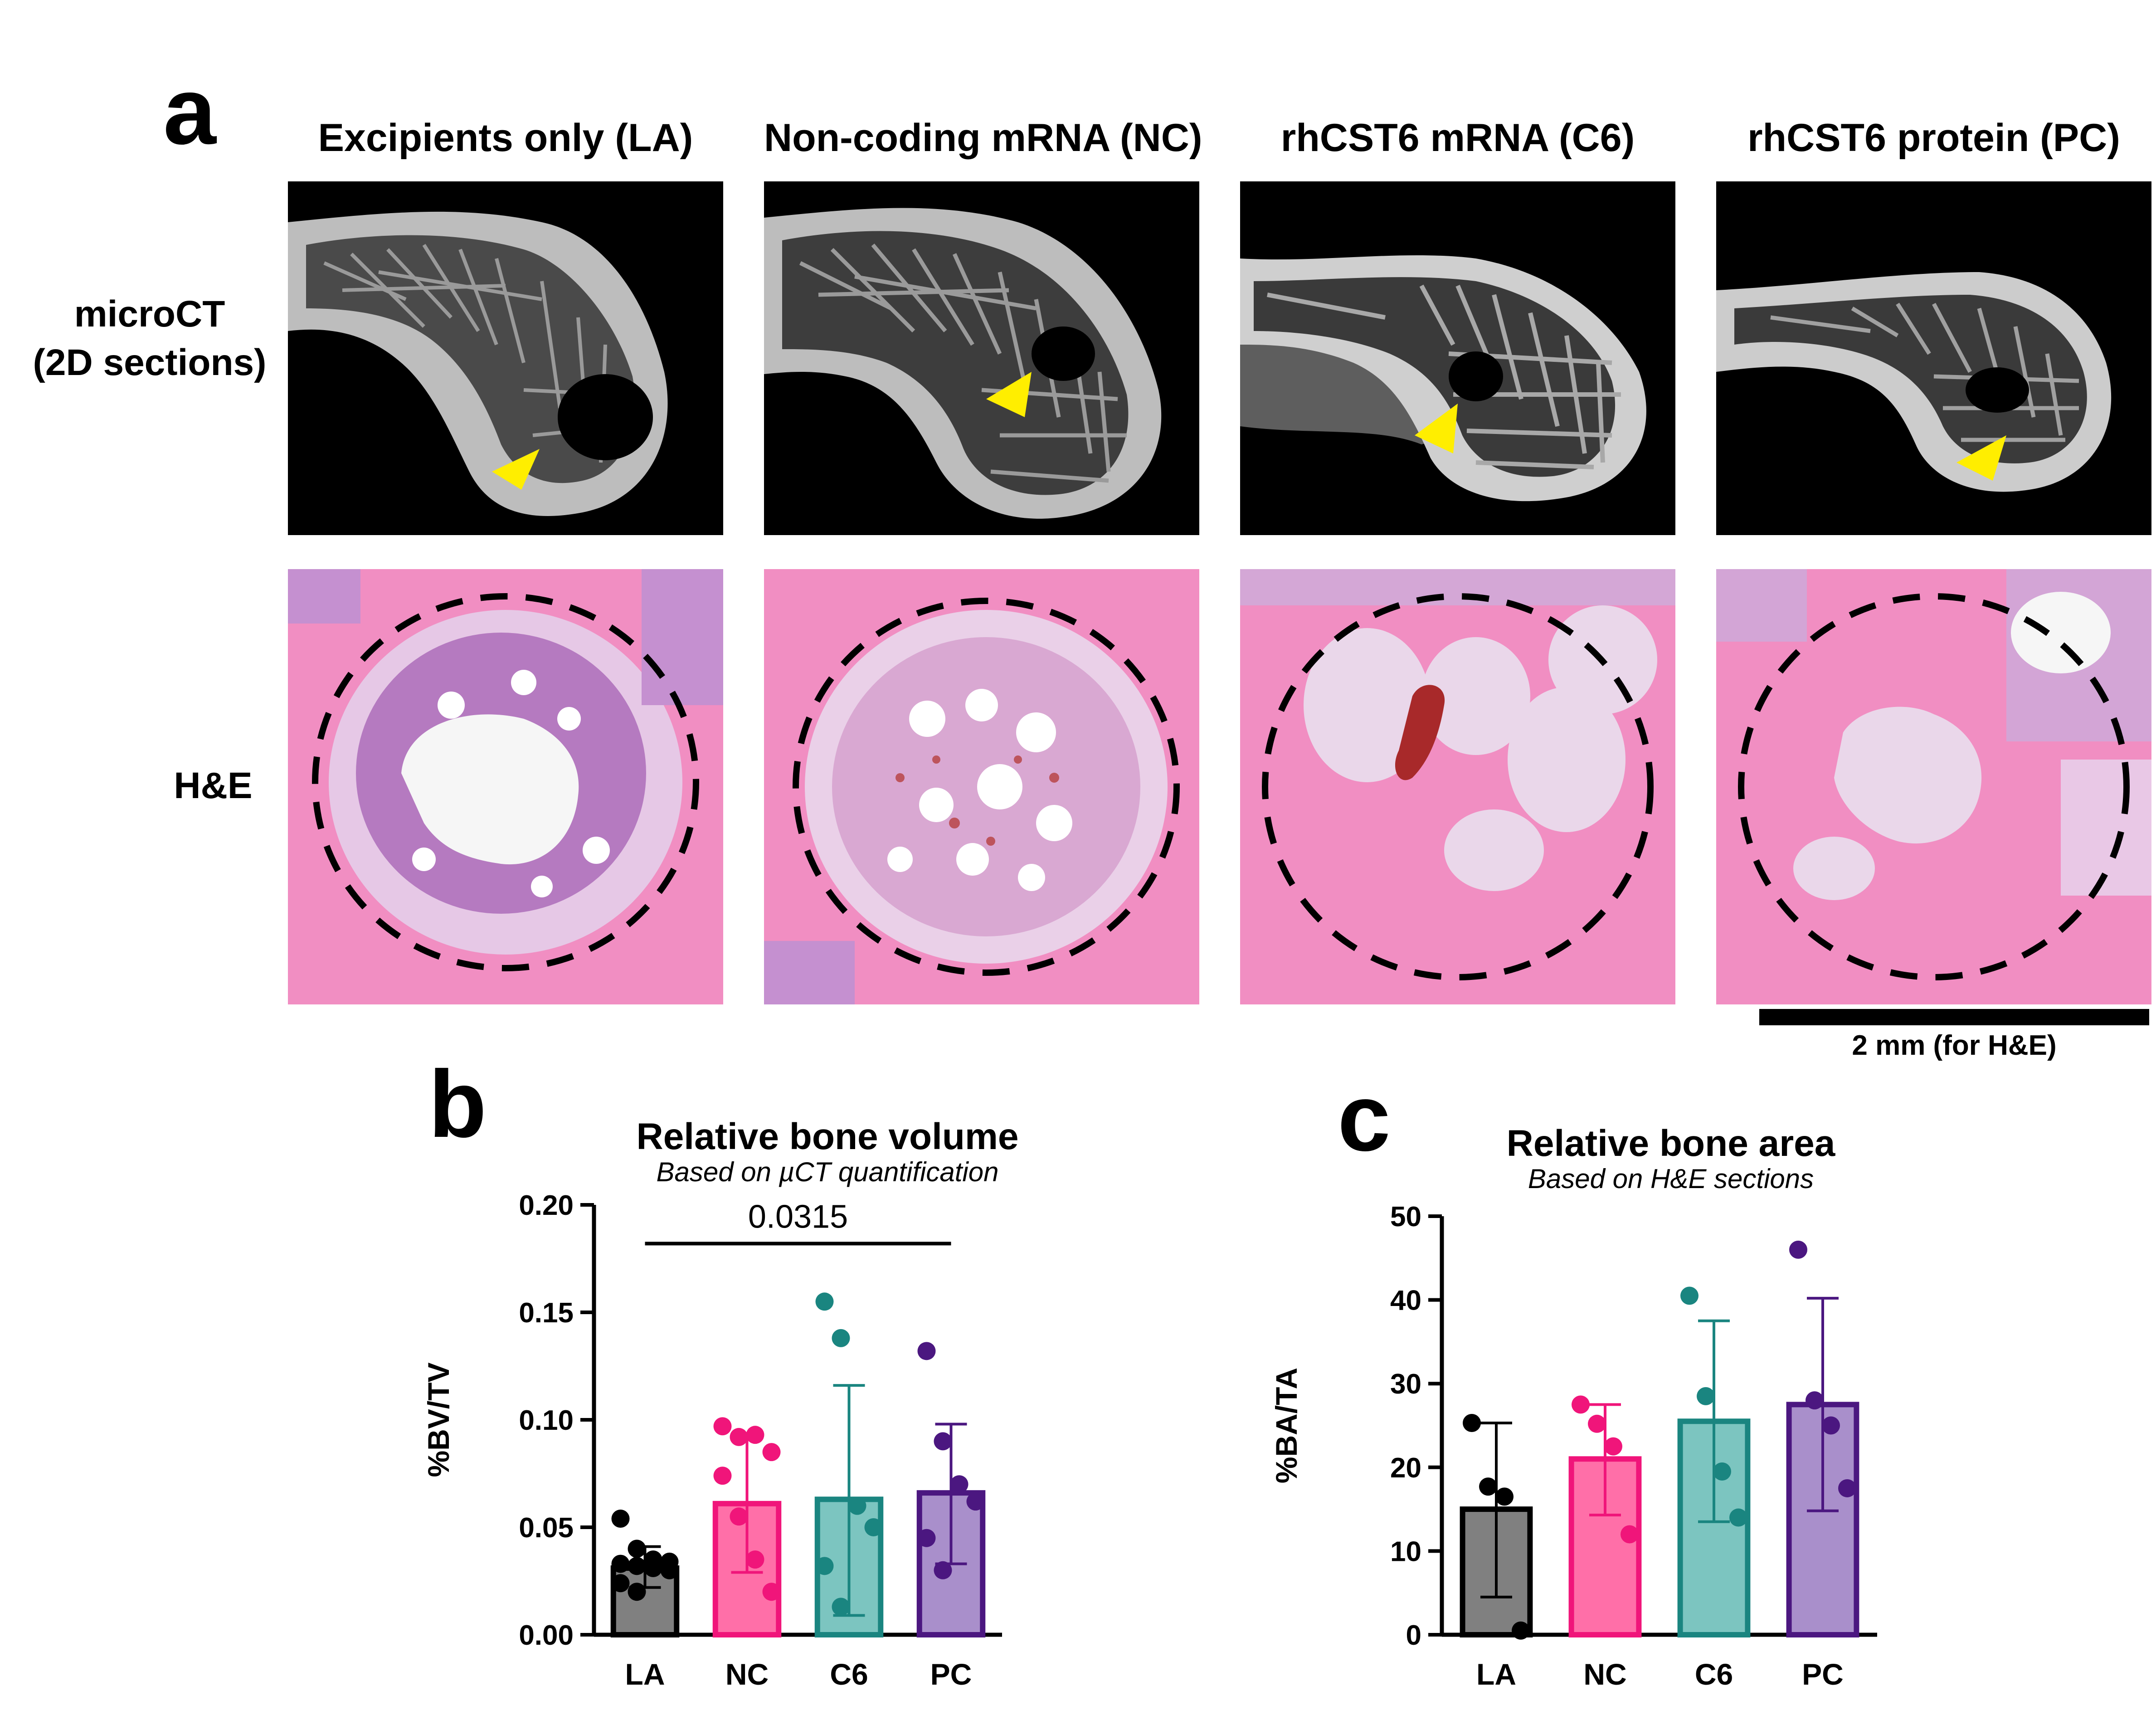 This screenshot has width=2156, height=1720. Describe the element at coordinates (1954, 1017) in the screenshot. I see `scale-bar` at that location.